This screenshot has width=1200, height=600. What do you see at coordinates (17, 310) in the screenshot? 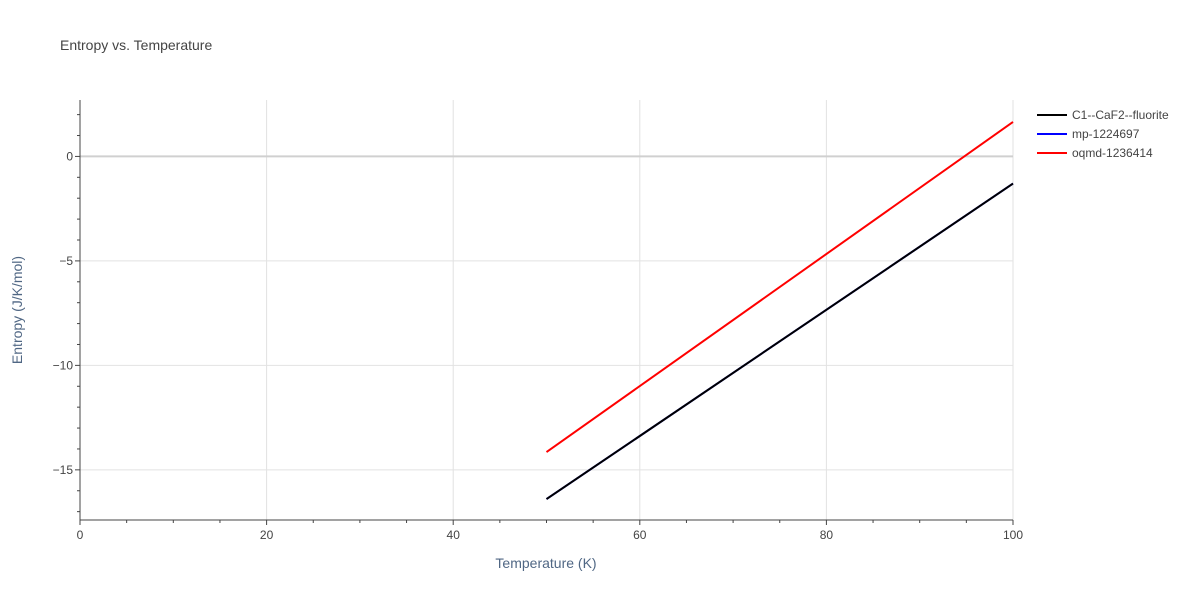
I see `y-axis-label: Entropy (J/K/mol)` at bounding box center [17, 310].